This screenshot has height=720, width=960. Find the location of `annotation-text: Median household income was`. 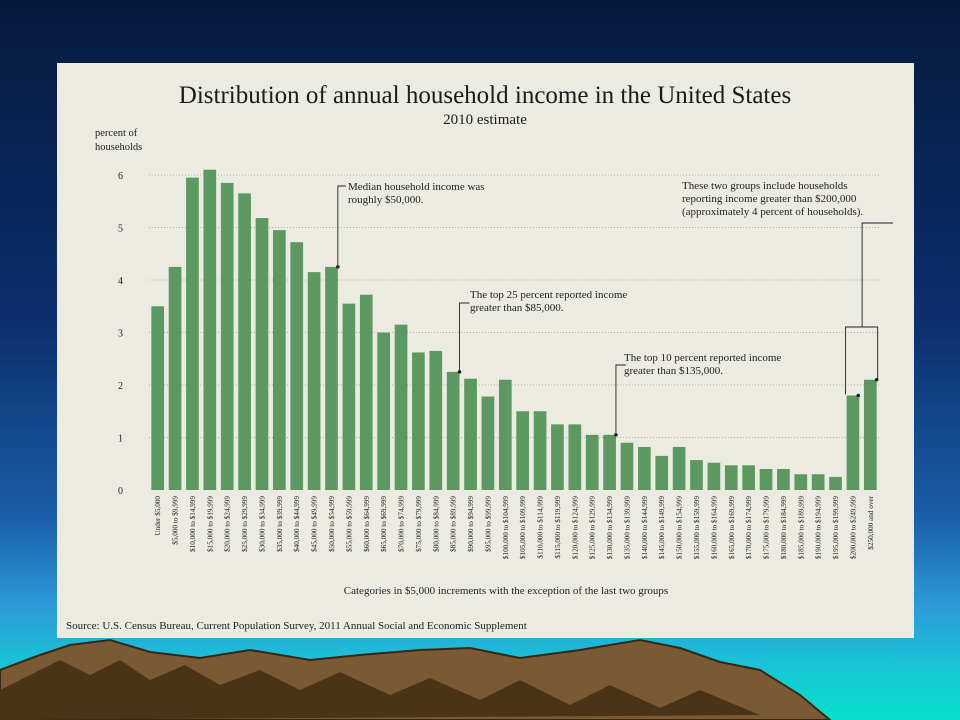

annotation-text: Median household income was is located at coordinates (416, 187).